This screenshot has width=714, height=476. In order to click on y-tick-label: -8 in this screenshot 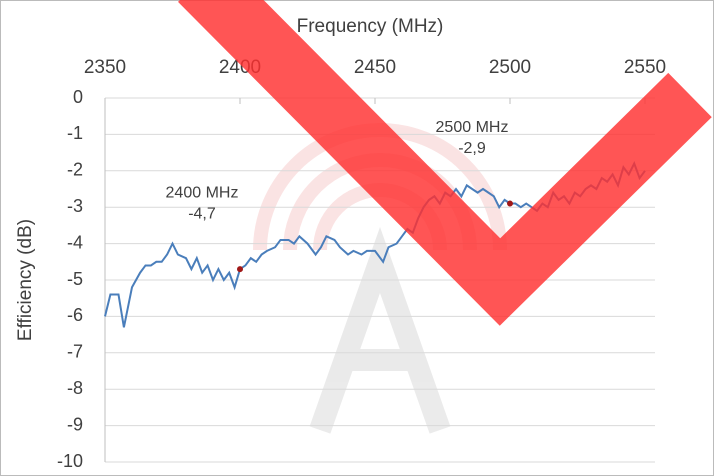, I will do `click(75, 388)`.